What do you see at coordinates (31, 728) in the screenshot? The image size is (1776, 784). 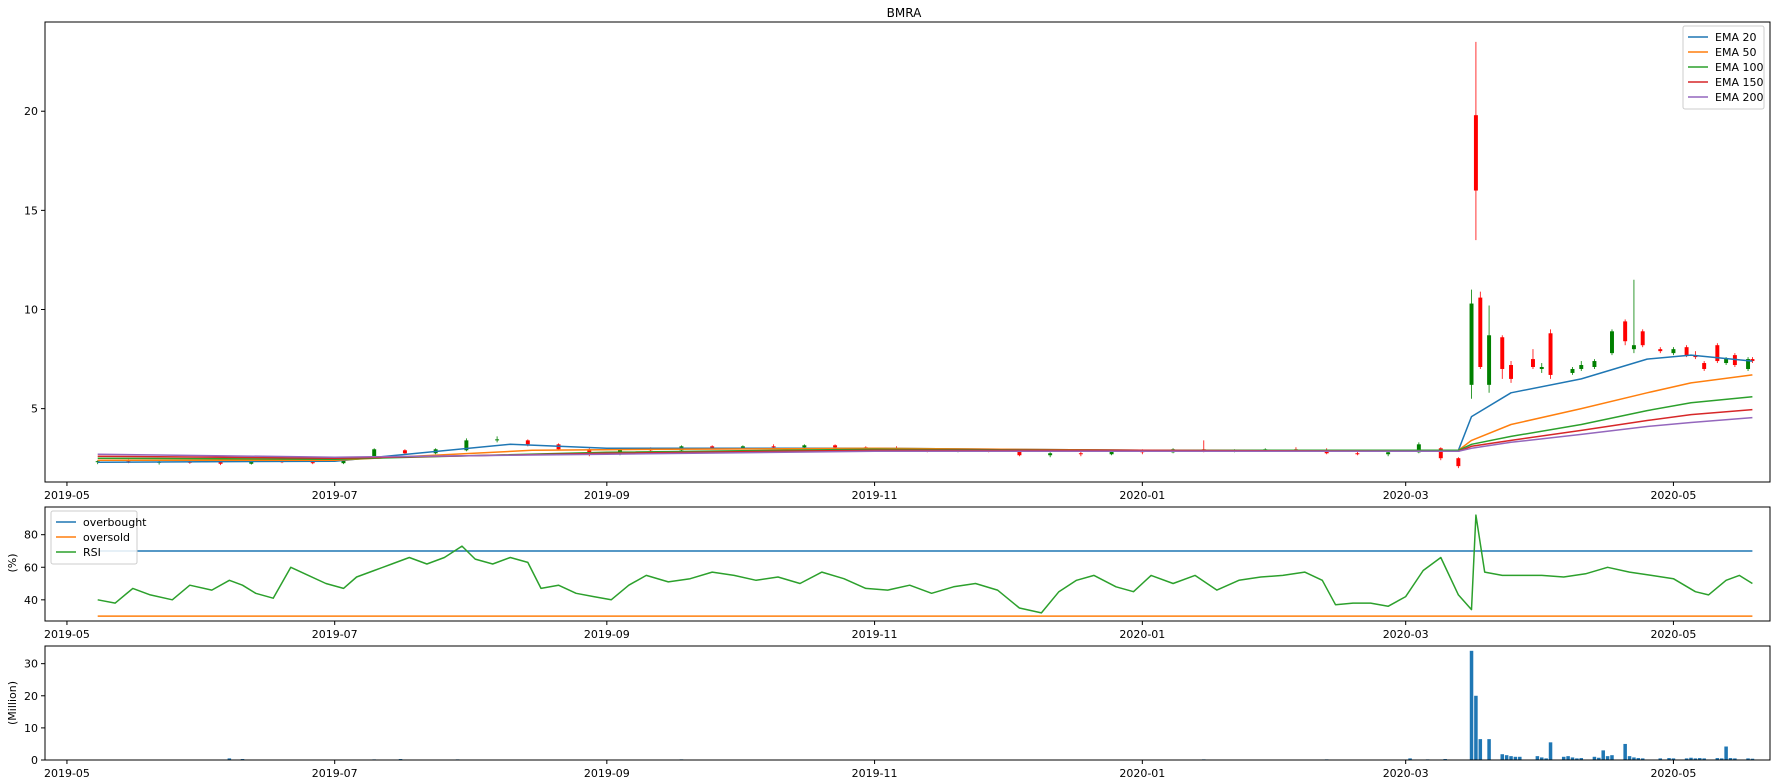 I see `y-tick-label: 10` at bounding box center [31, 728].